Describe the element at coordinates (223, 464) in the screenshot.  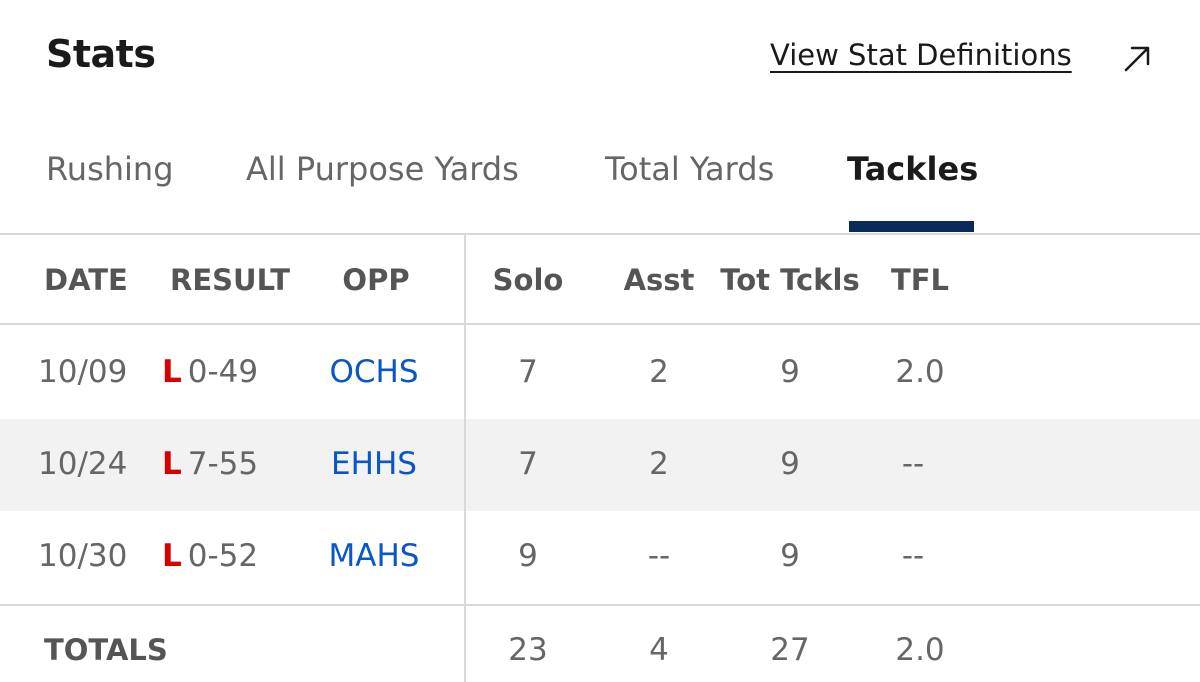
I see `row-score: 7-55` at that location.